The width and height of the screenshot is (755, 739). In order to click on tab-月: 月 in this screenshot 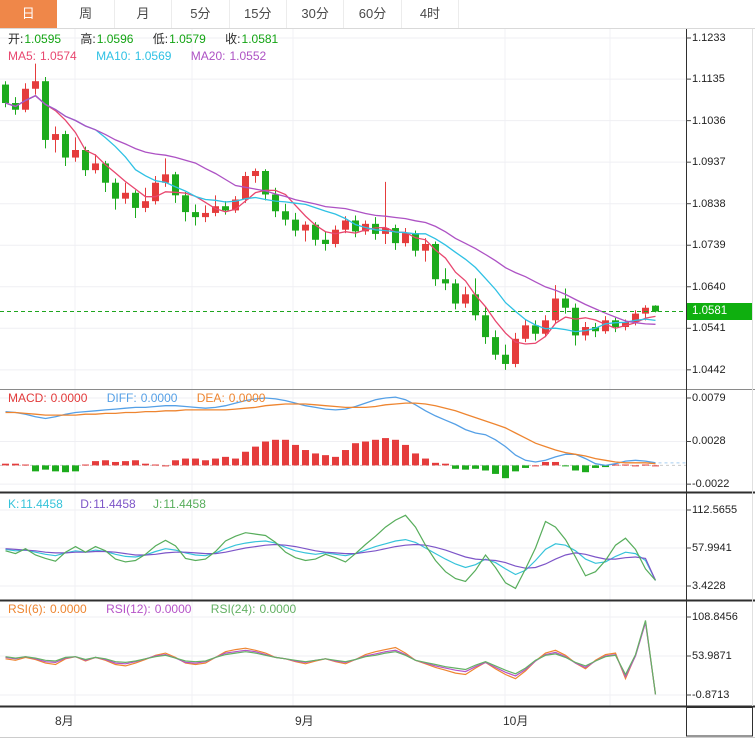, I will do `click(143, 14)`.